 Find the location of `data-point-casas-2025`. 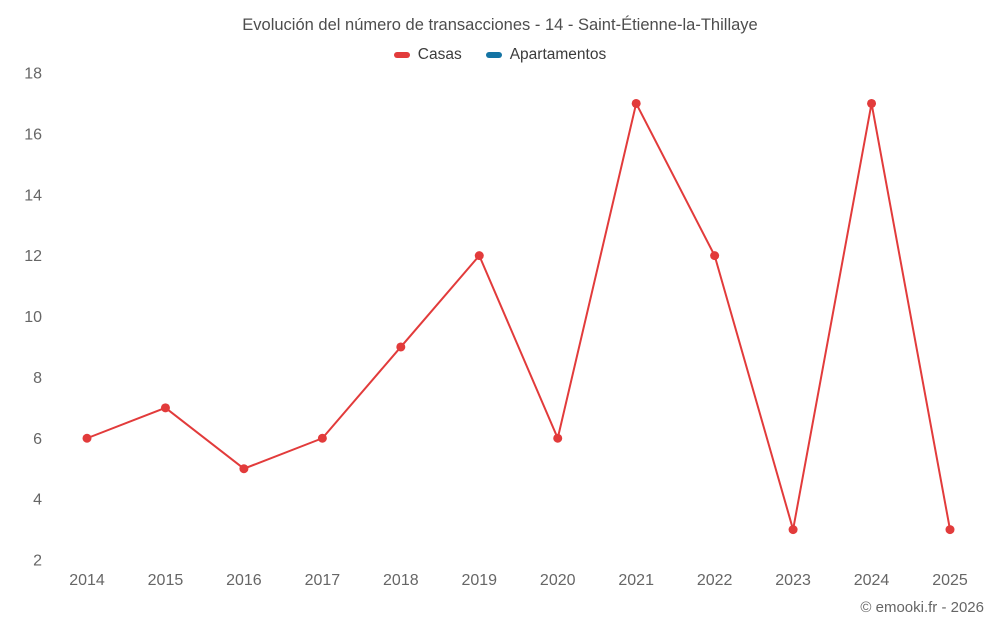

data-point-casas-2025 is located at coordinates (950, 530).